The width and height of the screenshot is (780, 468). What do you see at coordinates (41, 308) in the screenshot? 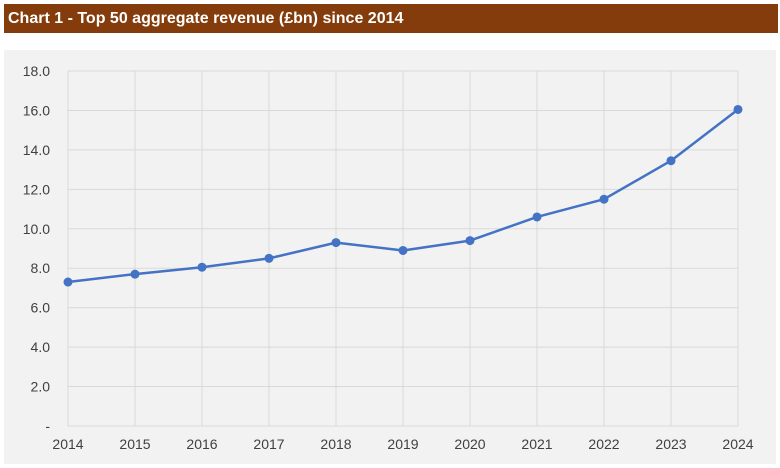
I see `y-tick-label: 6.0` at bounding box center [41, 308].